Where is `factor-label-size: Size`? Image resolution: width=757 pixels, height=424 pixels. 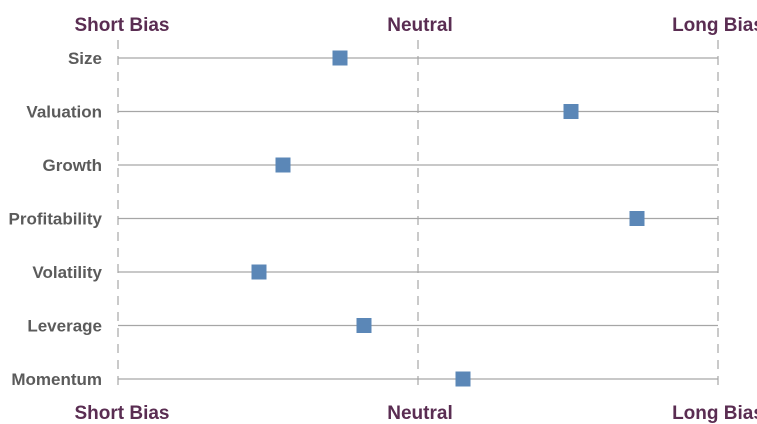 factor-label-size: Size is located at coordinates (85, 58).